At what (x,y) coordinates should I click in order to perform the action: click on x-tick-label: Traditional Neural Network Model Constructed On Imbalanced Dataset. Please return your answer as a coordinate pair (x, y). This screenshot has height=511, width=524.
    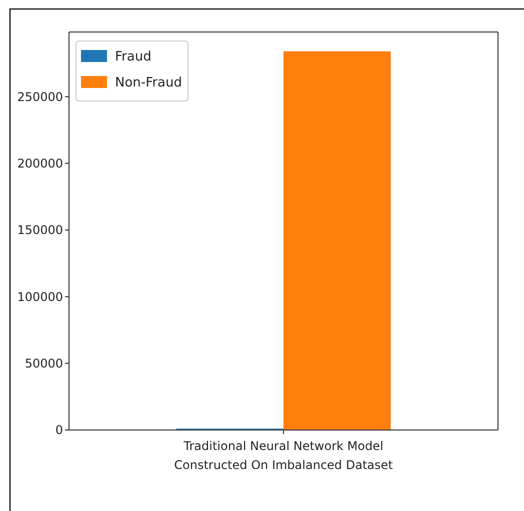
    Looking at the image, I should click on (284, 455).